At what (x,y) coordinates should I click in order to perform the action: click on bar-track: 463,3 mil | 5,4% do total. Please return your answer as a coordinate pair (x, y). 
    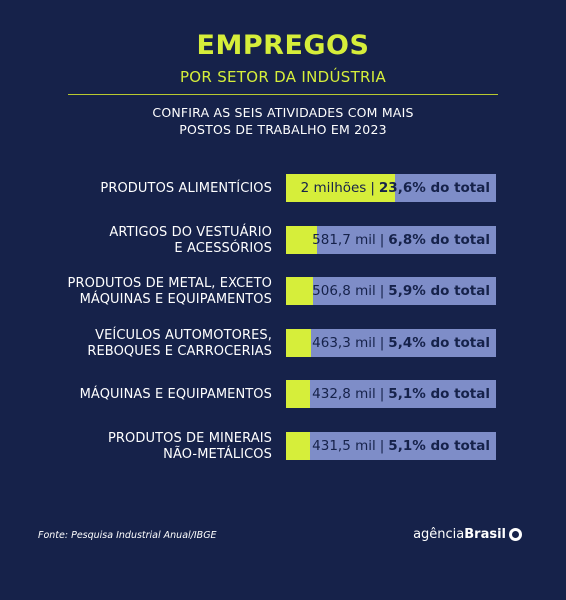
    Looking at the image, I should click on (391, 342).